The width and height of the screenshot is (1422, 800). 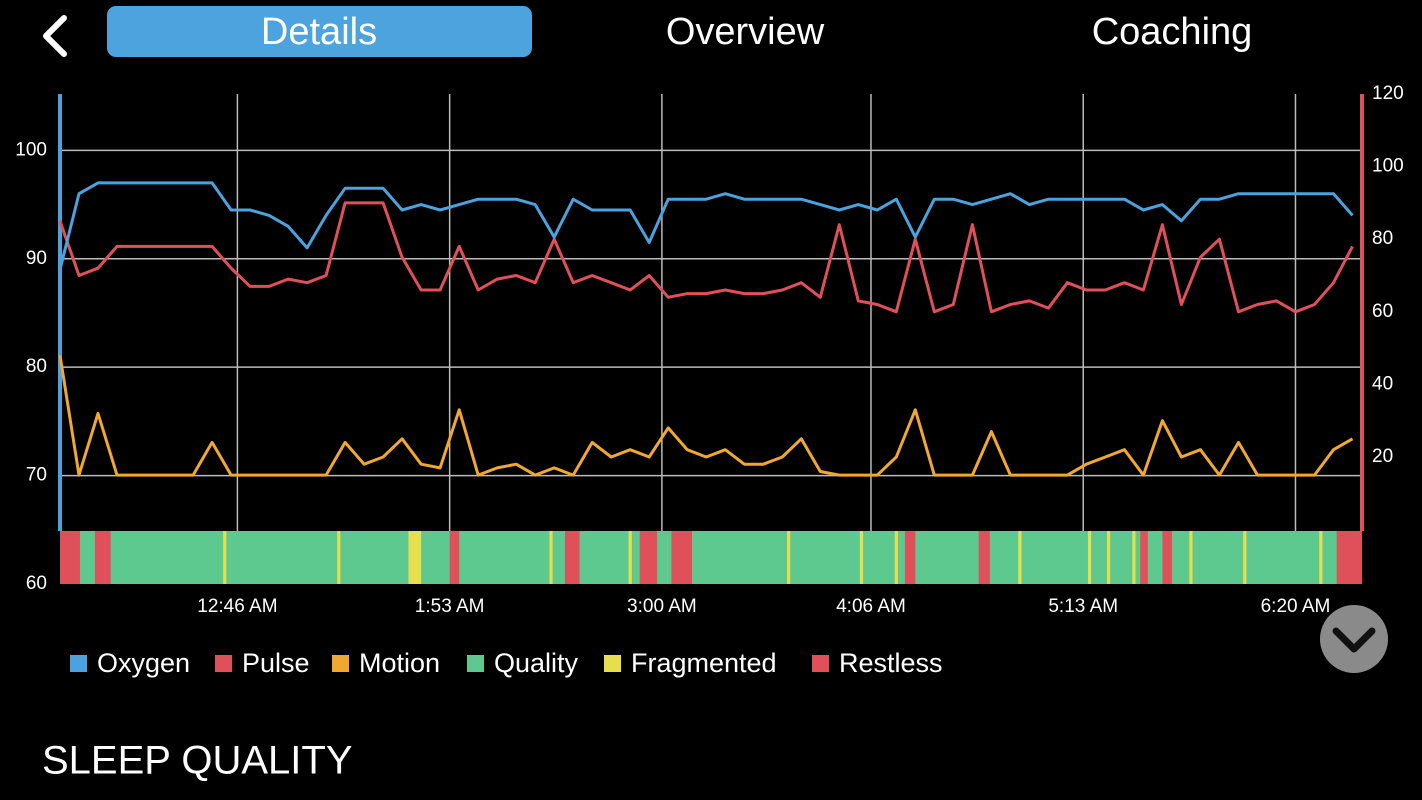 I want to click on x-tick-label: 12:46 AM, so click(x=237, y=606).